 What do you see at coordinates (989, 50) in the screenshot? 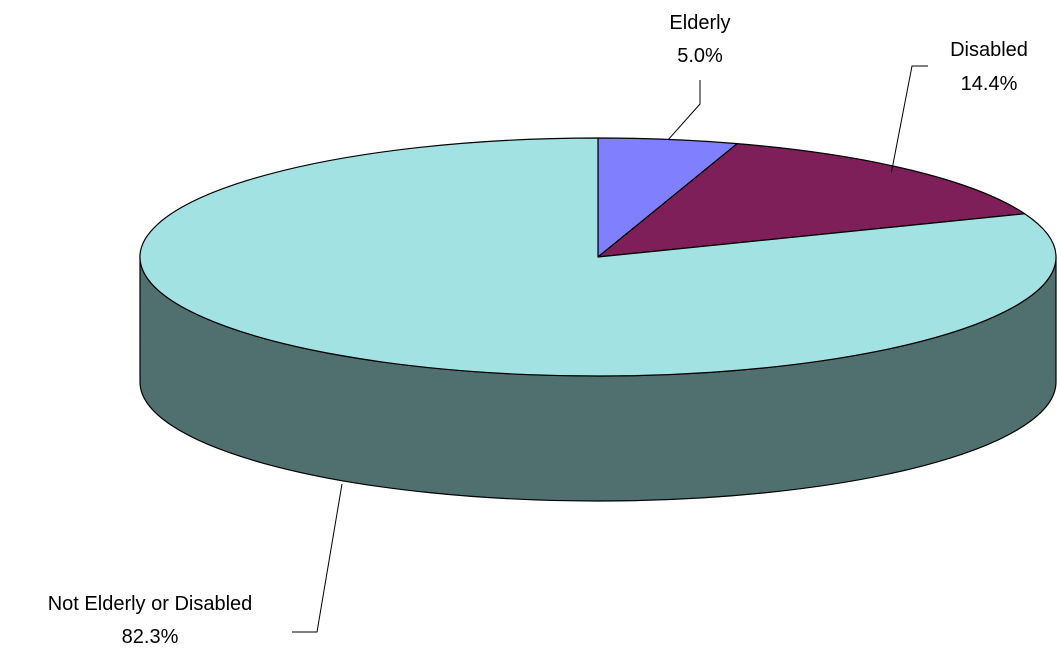
I see `label-disabled-name: Disabled` at bounding box center [989, 50].